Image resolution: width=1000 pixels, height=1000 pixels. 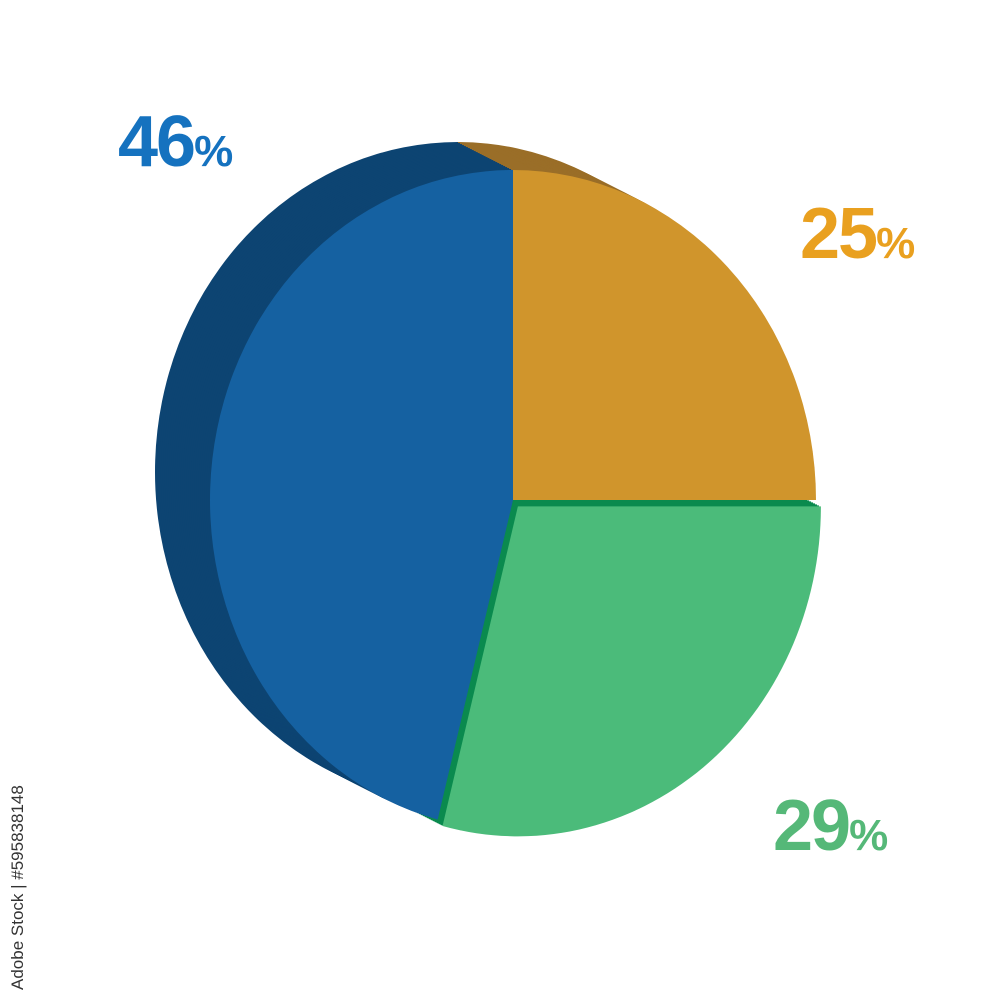 I want to click on slice-label-25: 25%, so click(x=857, y=234).